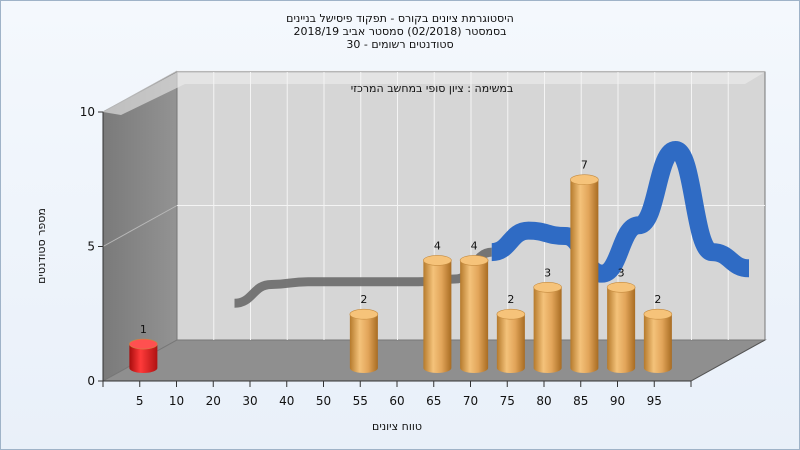 This screenshot has width=800, height=450. I want to click on x-tick-label: 10, so click(176, 401).